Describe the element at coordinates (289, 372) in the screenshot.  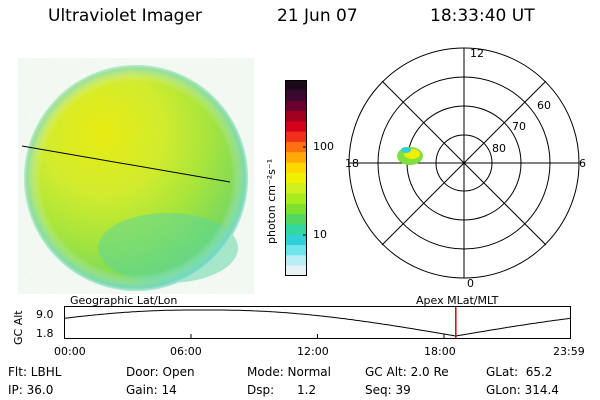
I see `info-mode: Mode: Normal` at that location.